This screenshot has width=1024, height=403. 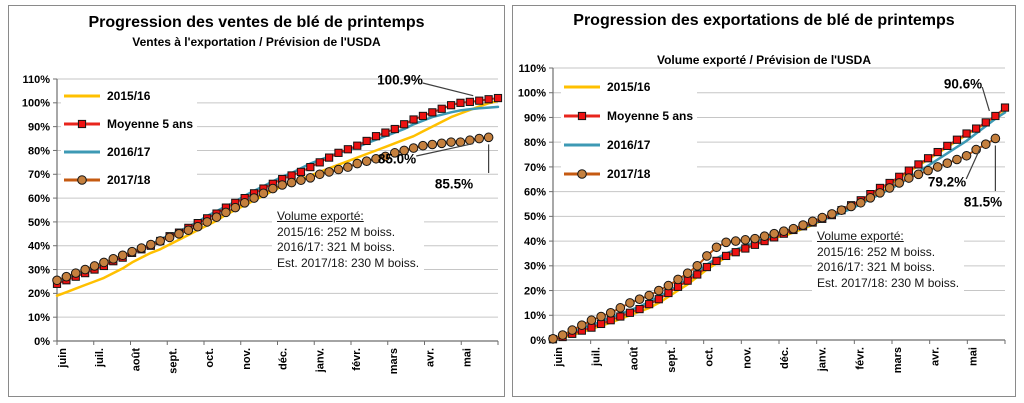 I want to click on y-axis-label: 100%, so click(x=532, y=94).